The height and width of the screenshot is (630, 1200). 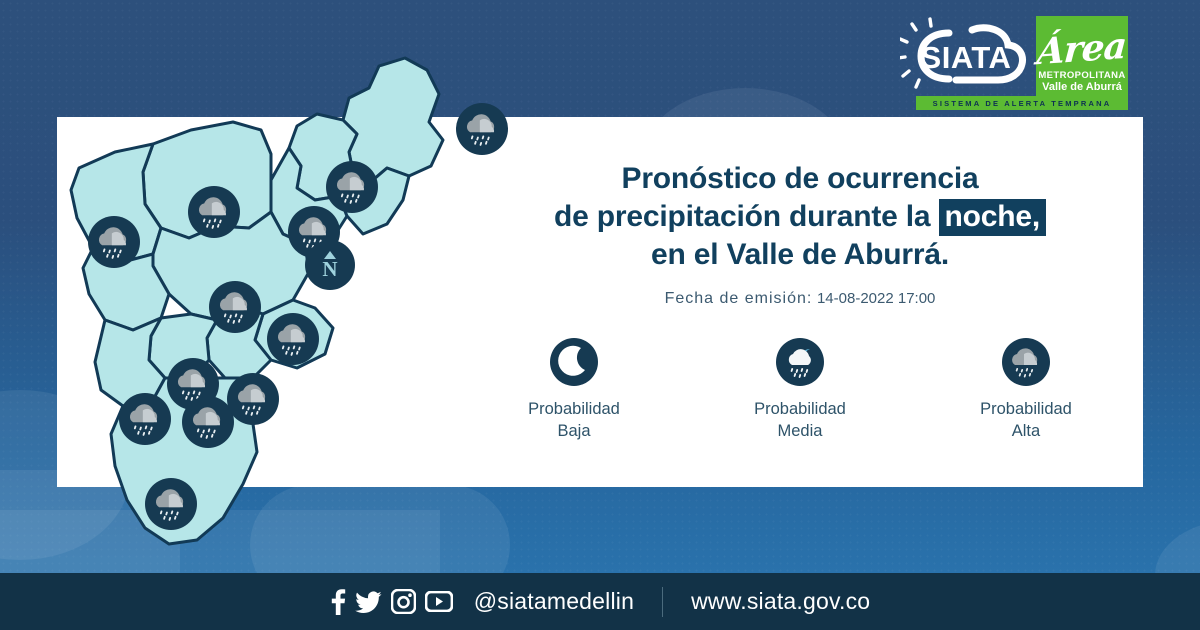 I want to click on title-highlight-noche: noche,, so click(x=992, y=217).